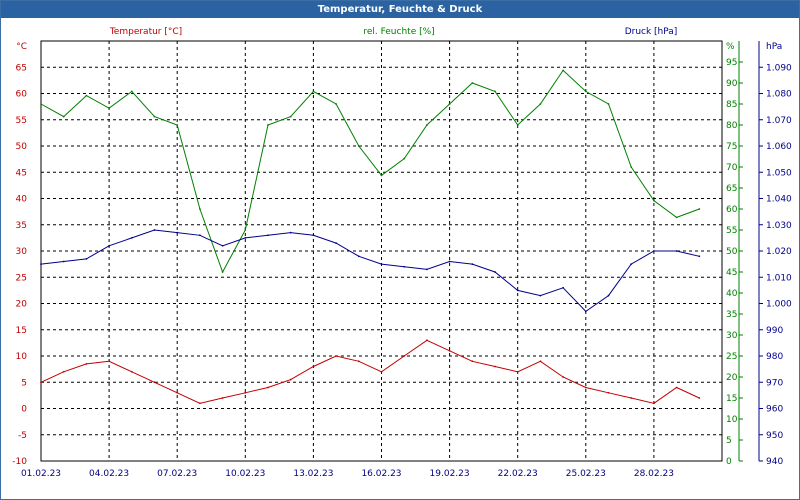  I want to click on x-tick-label: 10.02.23, so click(245, 474).